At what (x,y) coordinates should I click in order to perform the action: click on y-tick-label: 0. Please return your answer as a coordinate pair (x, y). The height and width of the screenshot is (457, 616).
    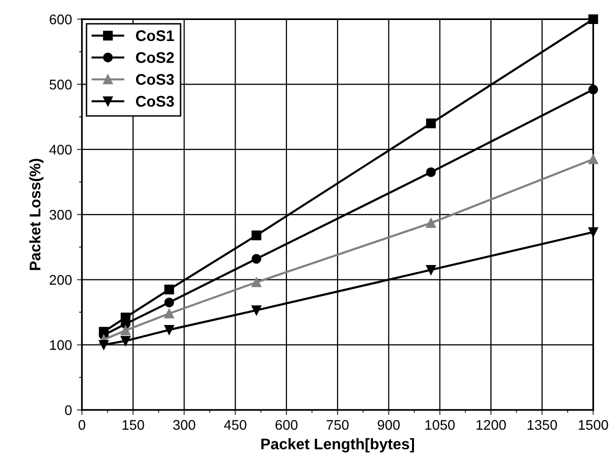
    Looking at the image, I should click on (68, 410).